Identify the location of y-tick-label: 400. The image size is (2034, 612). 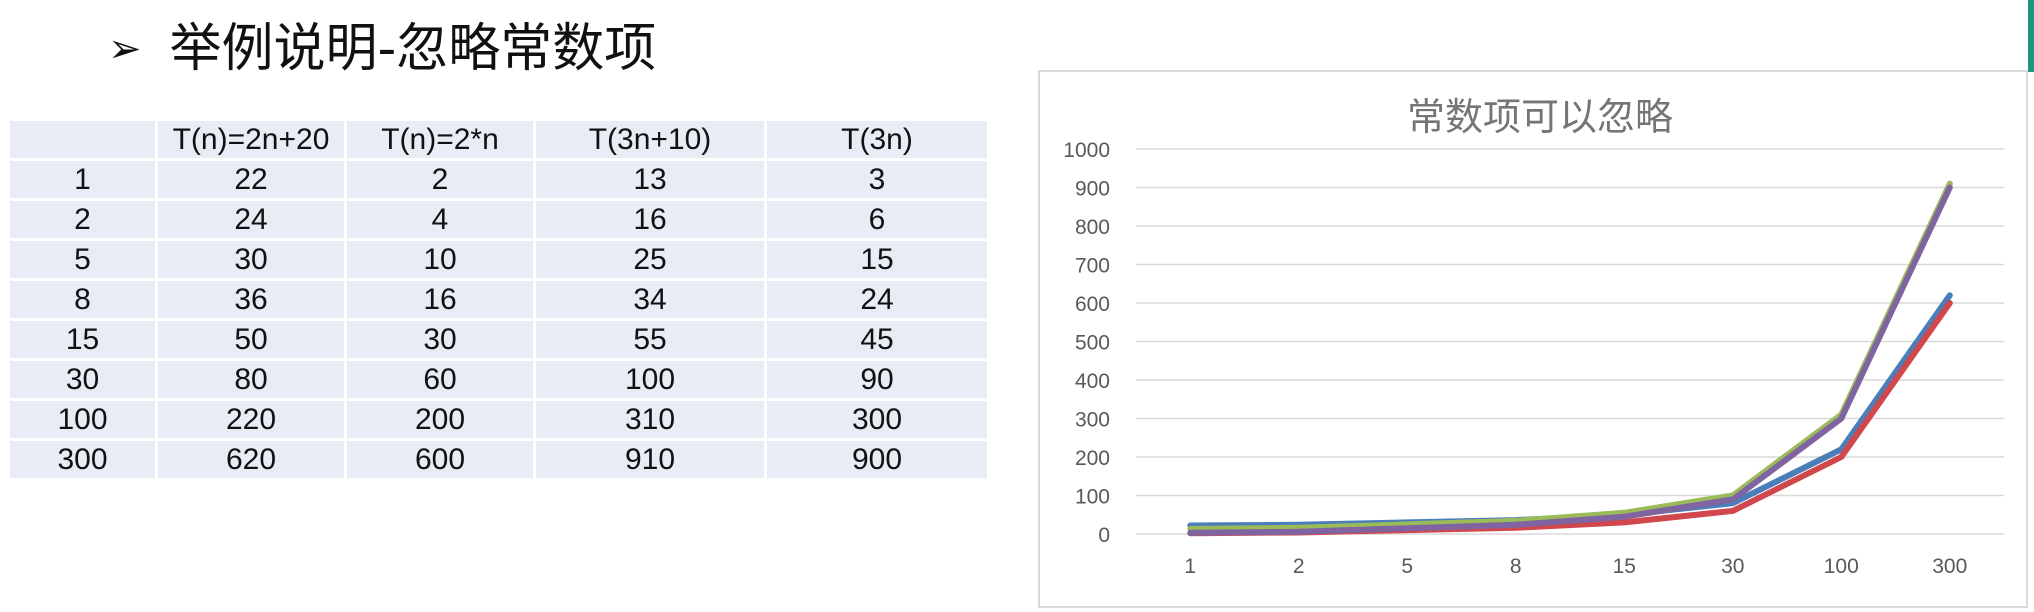
(1092, 381).